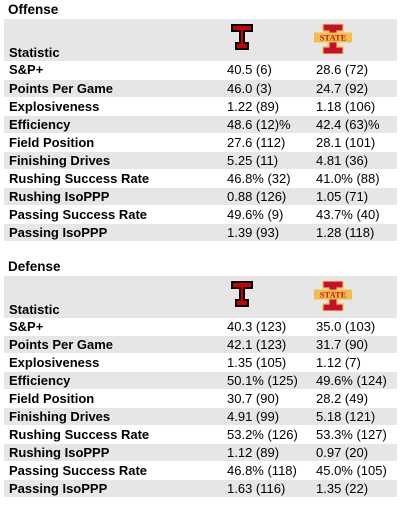 The width and height of the screenshot is (400, 505). I want to click on table-row: Finishing Drives 4.91 (99) 5.18 (121), so click(200, 416).